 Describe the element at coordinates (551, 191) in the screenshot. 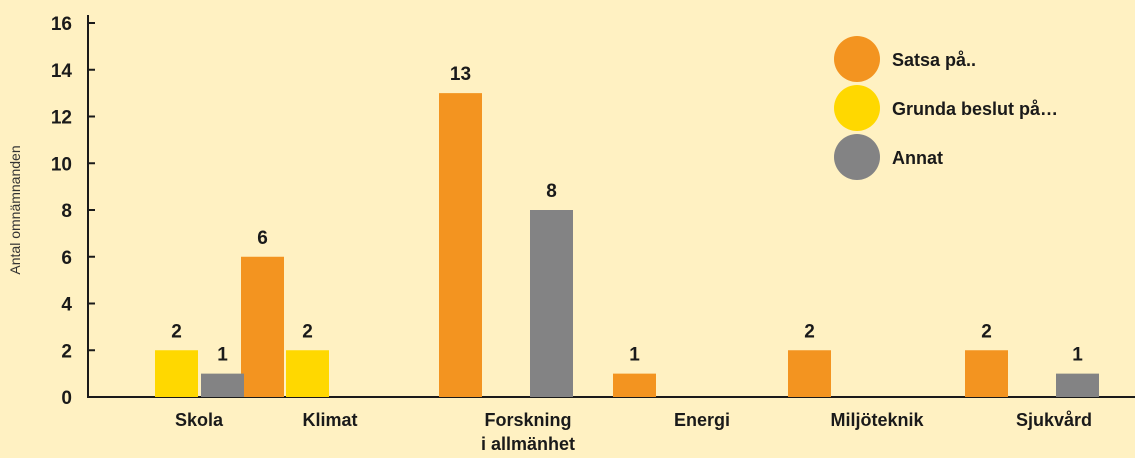

I see `data-label: 8` at that location.